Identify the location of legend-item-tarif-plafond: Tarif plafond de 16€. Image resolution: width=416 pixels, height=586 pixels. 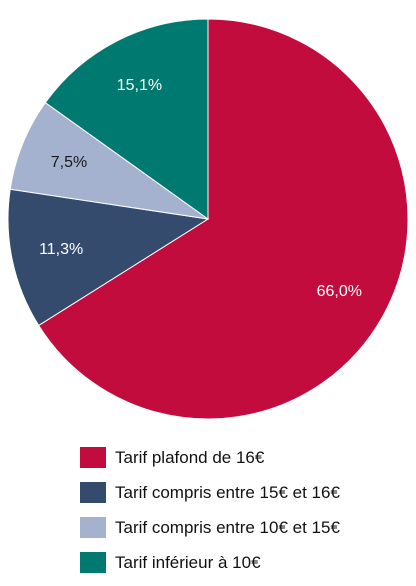
(245, 457).